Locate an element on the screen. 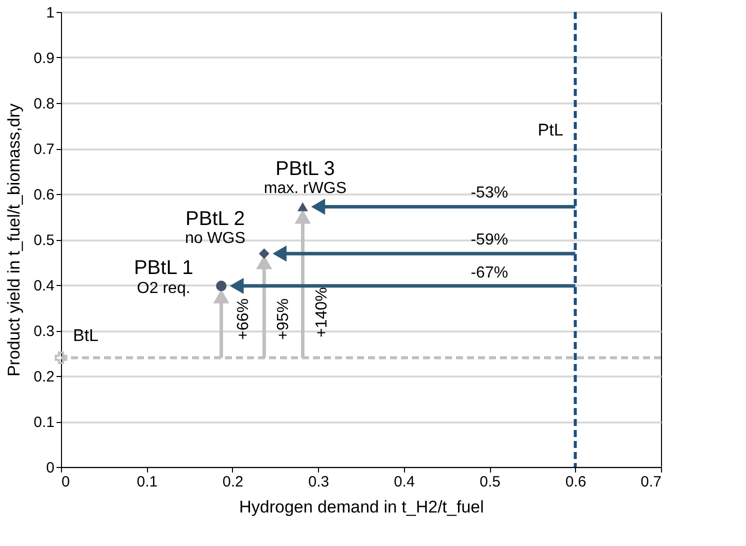  y-tick-label: 0.5 is located at coordinates (44, 240).